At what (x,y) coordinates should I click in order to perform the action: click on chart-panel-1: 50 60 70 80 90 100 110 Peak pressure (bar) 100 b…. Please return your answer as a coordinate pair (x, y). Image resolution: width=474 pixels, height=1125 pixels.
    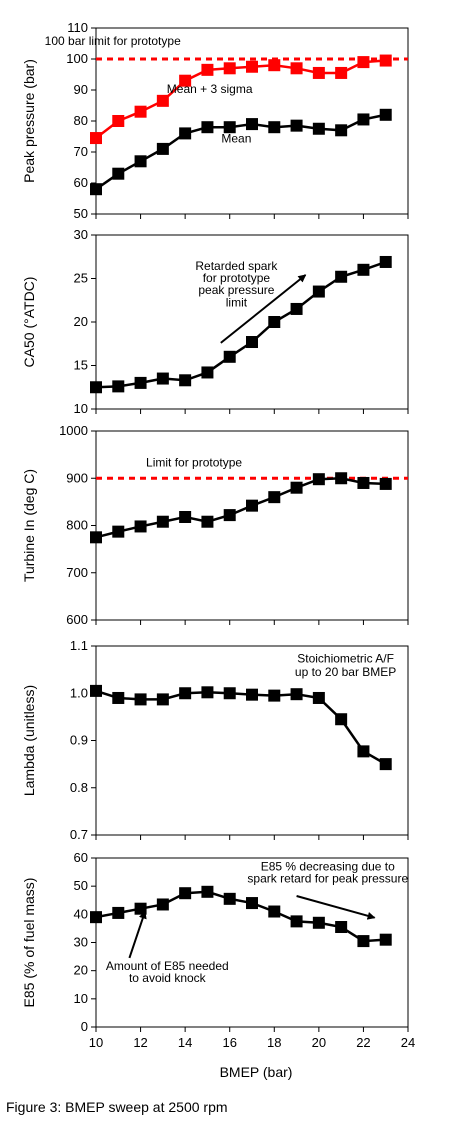
    Looking at the image, I should click on (215, 120).